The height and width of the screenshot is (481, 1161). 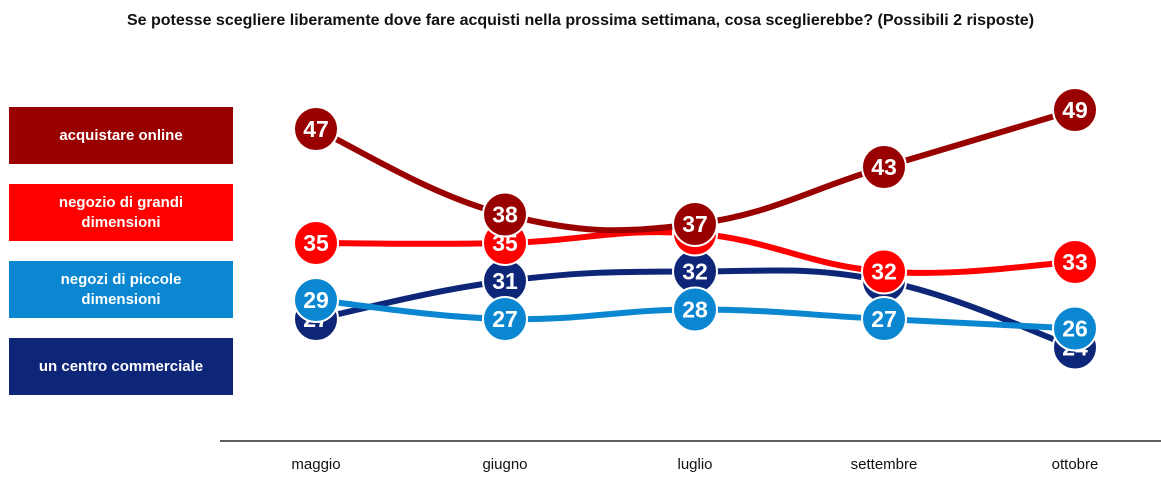 I want to click on data-label: 33, so click(x=1075, y=262).